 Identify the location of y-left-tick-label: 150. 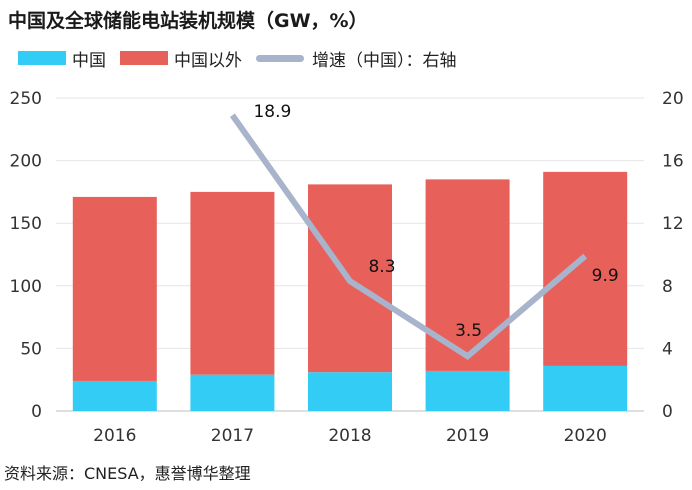
(26, 224).